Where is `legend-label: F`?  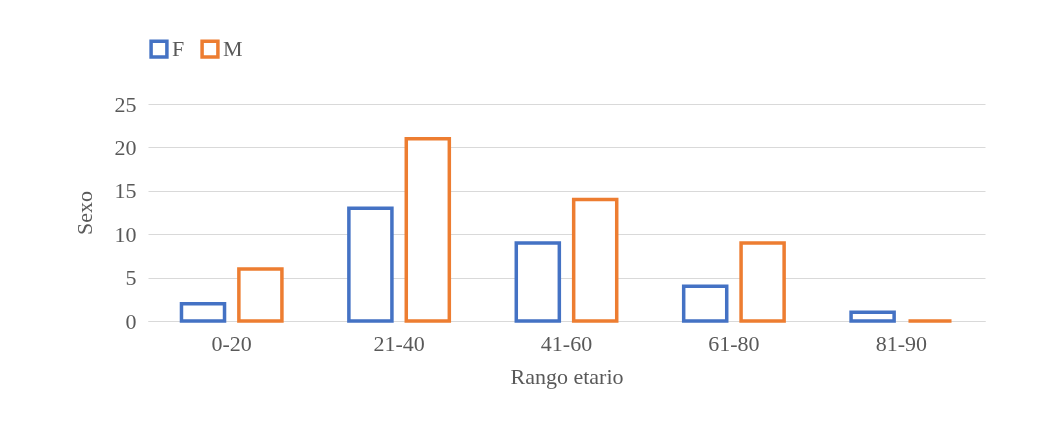 legend-label: F is located at coordinates (178, 49).